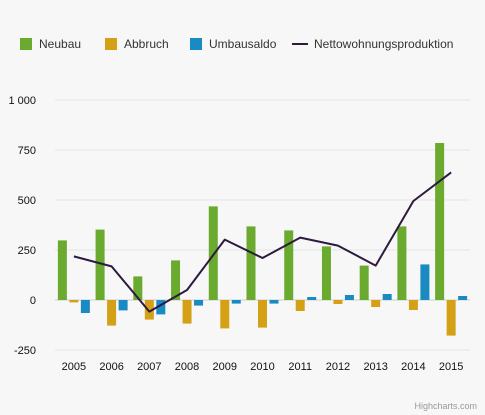  Describe the element at coordinates (262, 314) in the screenshot. I see `bar-abbruch-2010` at that location.